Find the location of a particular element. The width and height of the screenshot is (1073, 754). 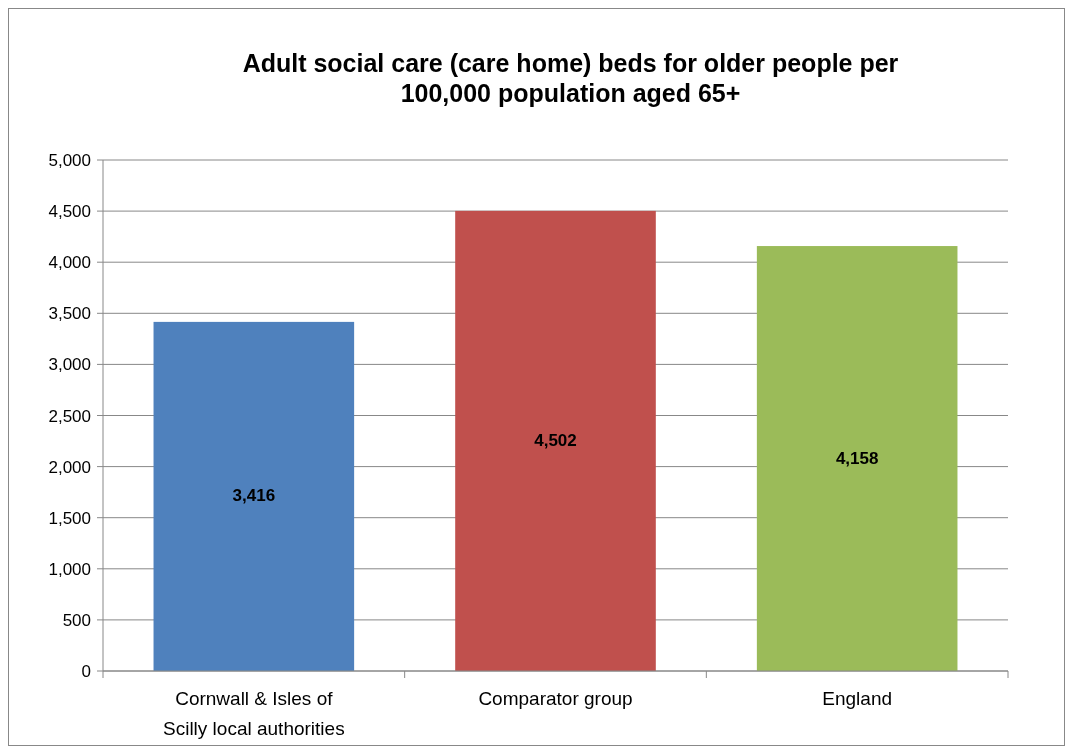

data-label: 4,158 is located at coordinates (857, 458).